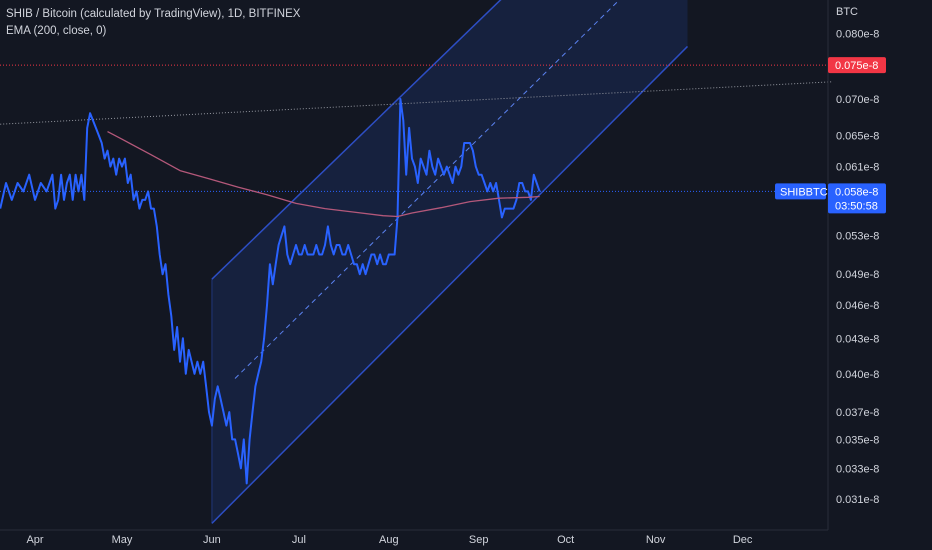 The width and height of the screenshot is (932, 550). What do you see at coordinates (565, 540) in the screenshot?
I see `x-tick-label: Oct` at bounding box center [565, 540].